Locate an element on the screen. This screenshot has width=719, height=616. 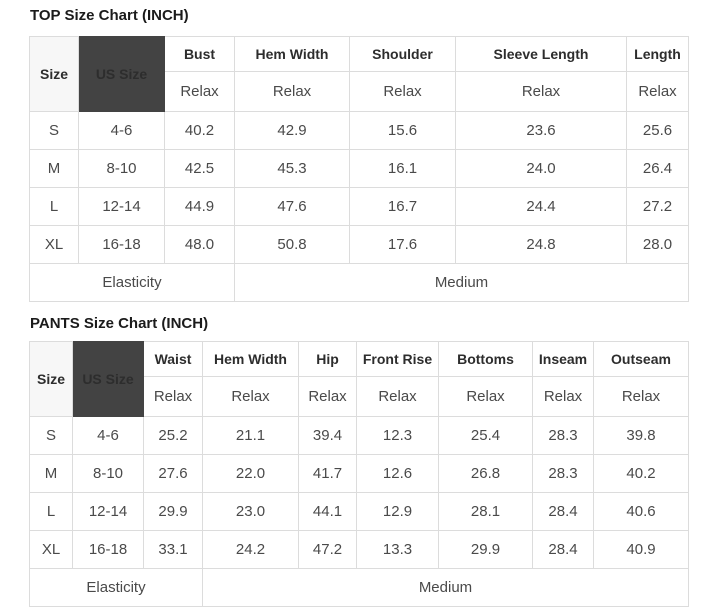
table-row-m: M 8-10 42.5 45.3 16.1 24.0 26.4 is located at coordinates (359, 168).